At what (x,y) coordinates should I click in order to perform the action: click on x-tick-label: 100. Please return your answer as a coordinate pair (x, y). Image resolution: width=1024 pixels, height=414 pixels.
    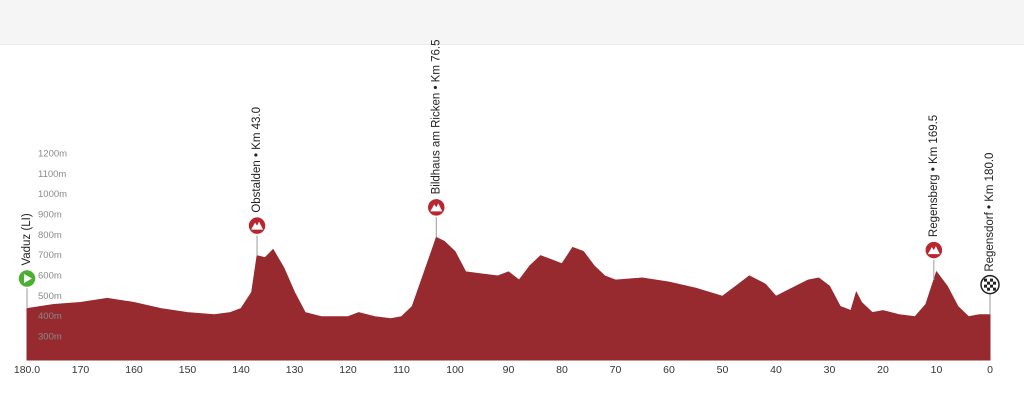
    Looking at the image, I should click on (455, 370).